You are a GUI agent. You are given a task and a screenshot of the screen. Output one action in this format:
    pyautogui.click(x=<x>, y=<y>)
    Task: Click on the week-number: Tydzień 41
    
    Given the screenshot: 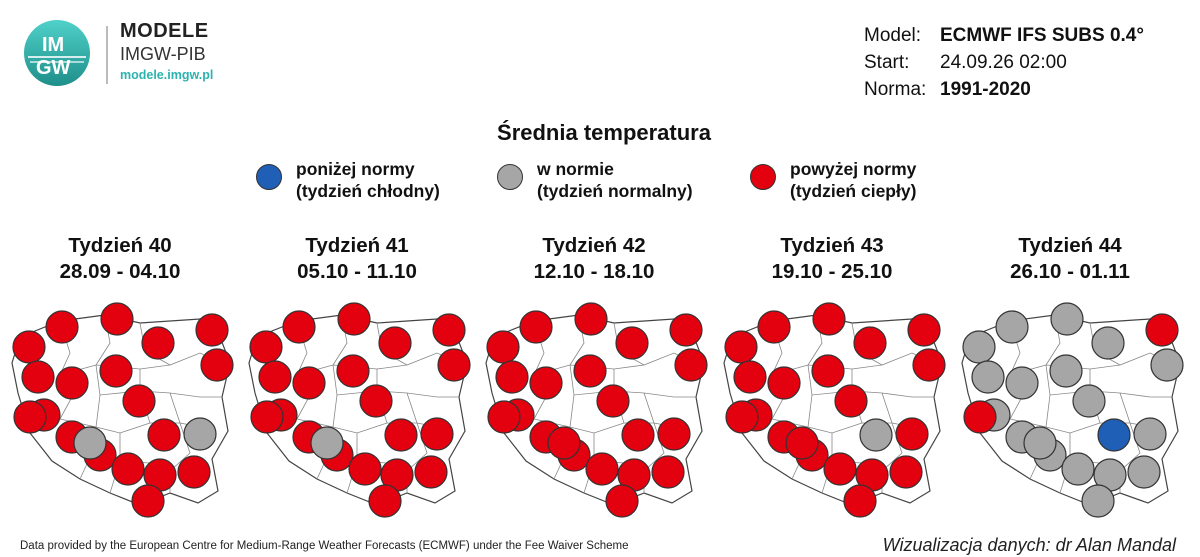 What is the action you would take?
    pyautogui.click(x=357, y=245)
    